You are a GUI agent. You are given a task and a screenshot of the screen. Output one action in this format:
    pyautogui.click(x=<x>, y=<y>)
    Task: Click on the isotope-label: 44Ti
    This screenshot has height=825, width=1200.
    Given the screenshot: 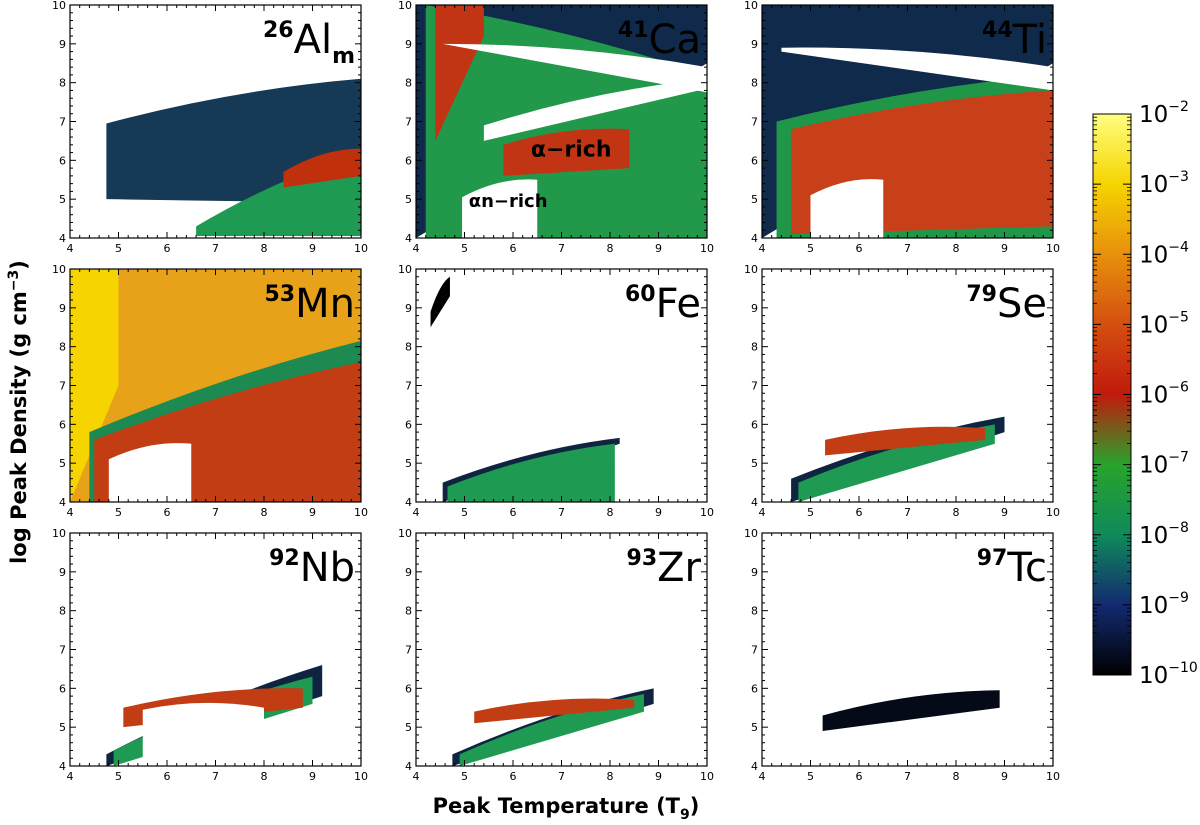 What is the action you would take?
    pyautogui.click(x=1014, y=40)
    